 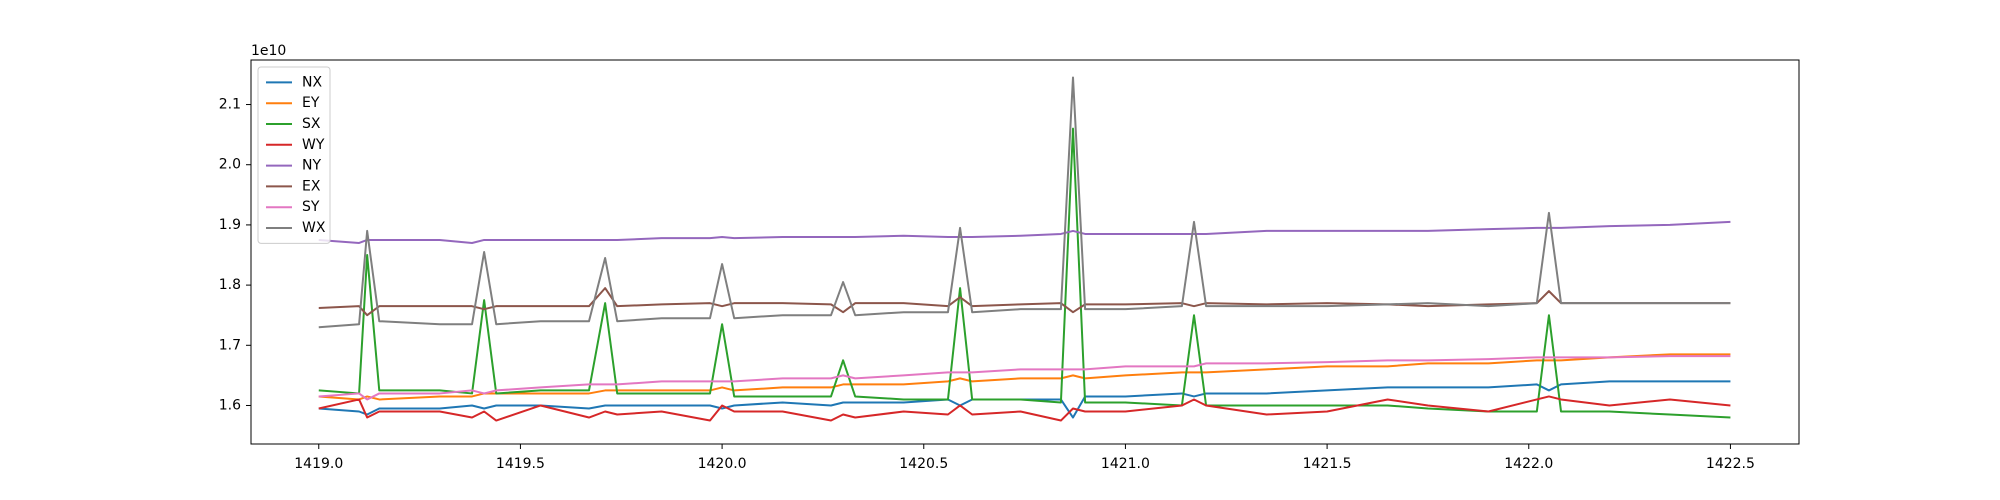 I want to click on legend-label: WX, so click(x=314, y=228).